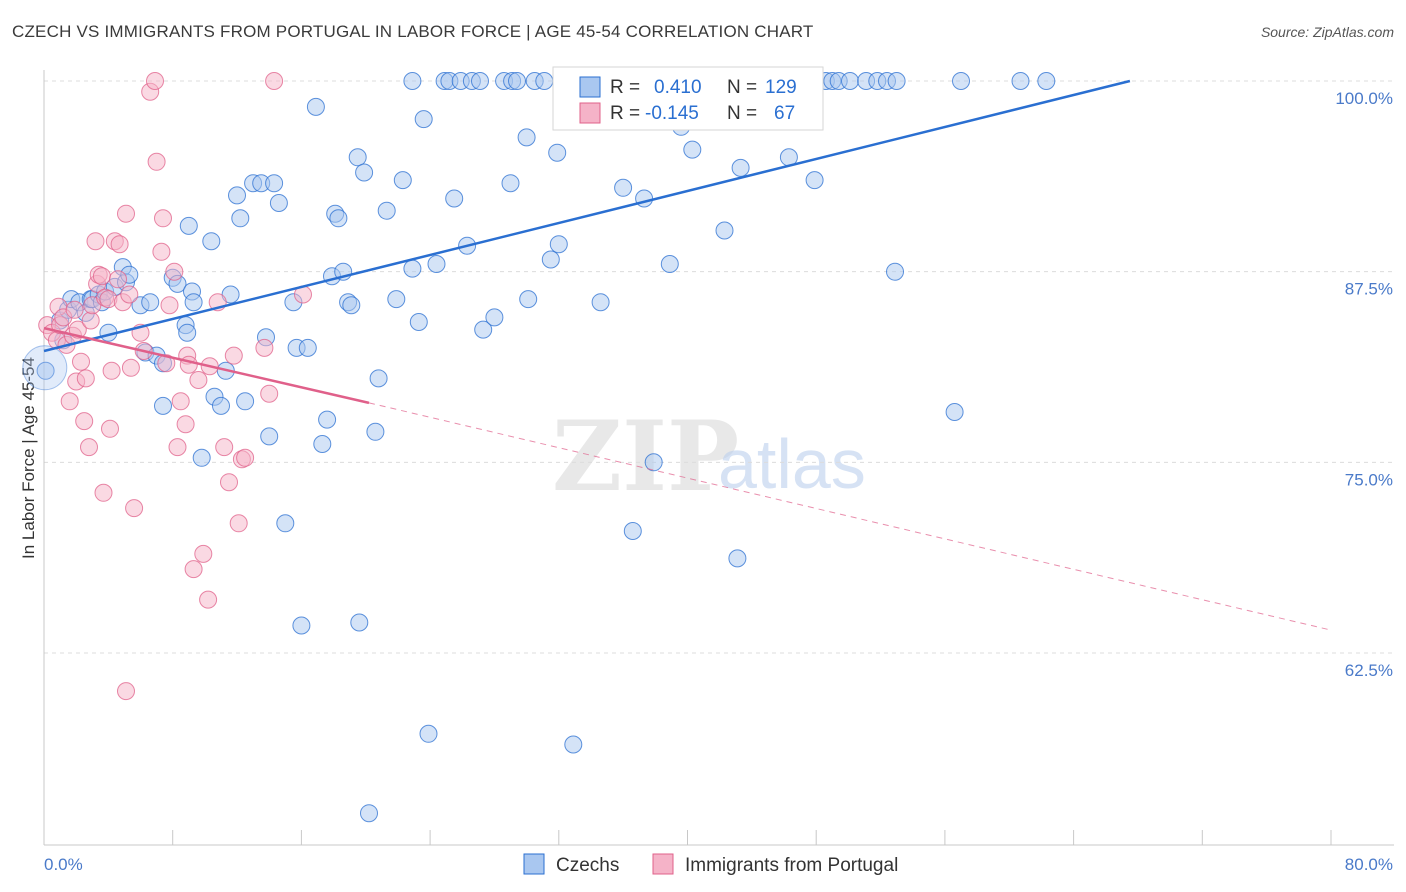  What do you see at coordinates (792, 464) in the screenshot?
I see `watermark-atlas: atlas` at bounding box center [792, 464].